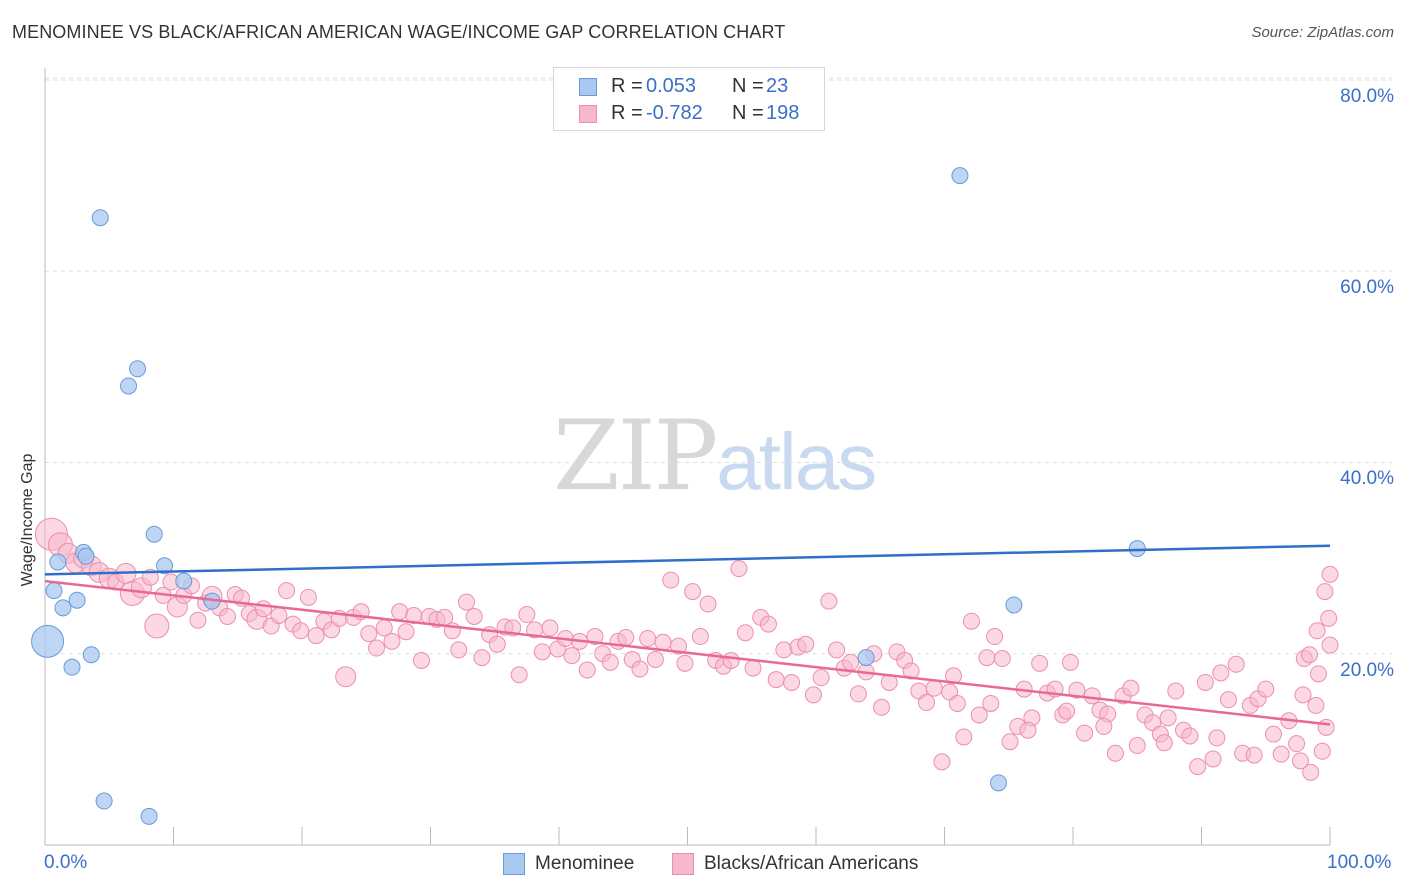  I want to click on stats-legend: R = 0.053 N = 23 R = -0.782 N = 198, so click(689, 99).